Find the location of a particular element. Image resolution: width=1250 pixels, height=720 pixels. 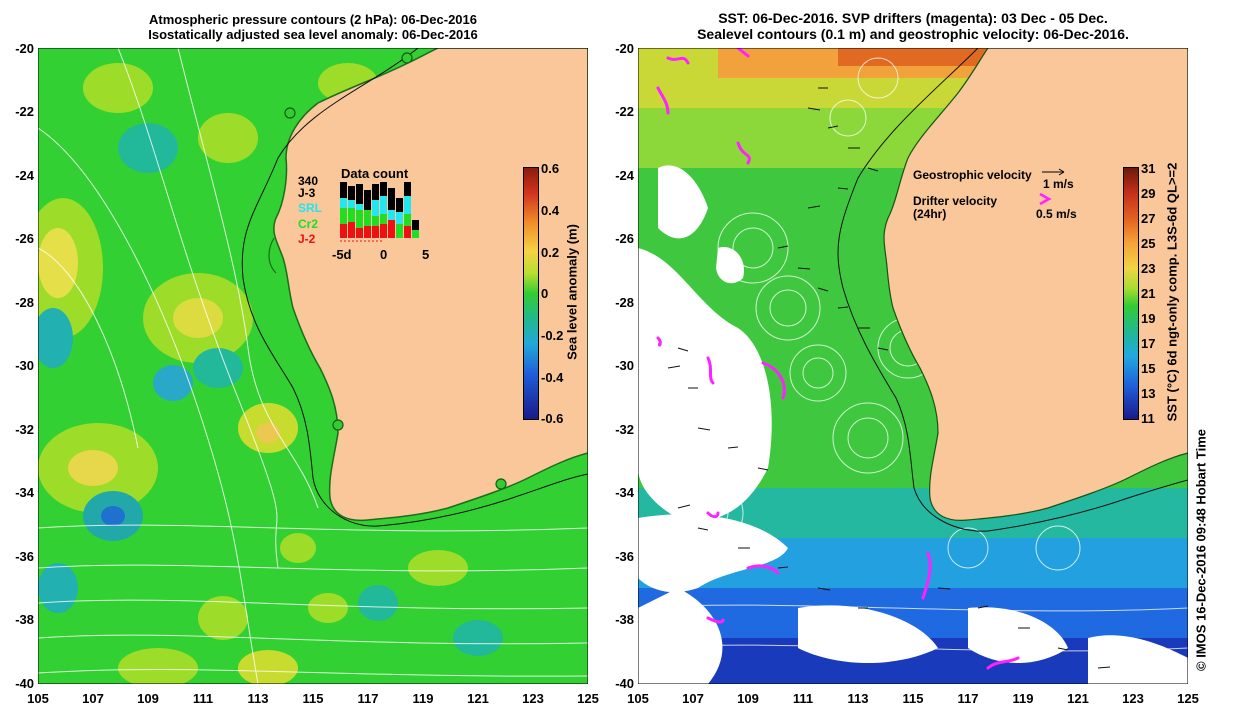

x-tick: 105 is located at coordinates (638, 698).